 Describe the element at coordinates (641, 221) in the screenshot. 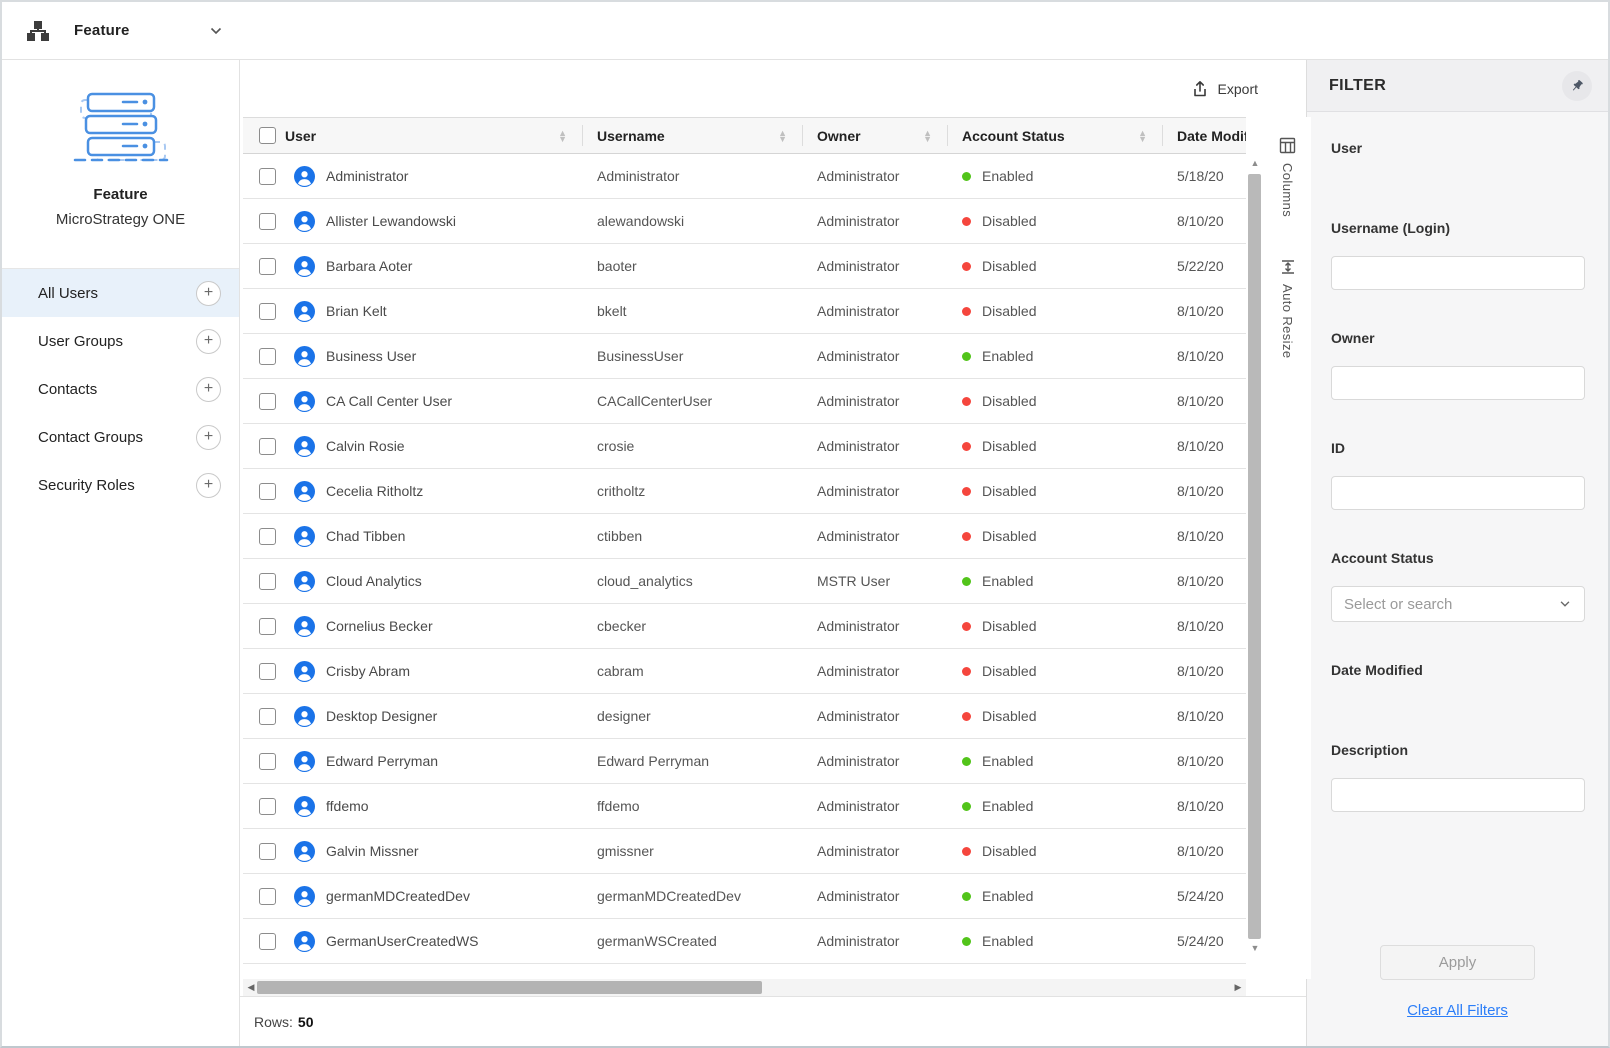

I see `username-cell: alewandowski` at that location.